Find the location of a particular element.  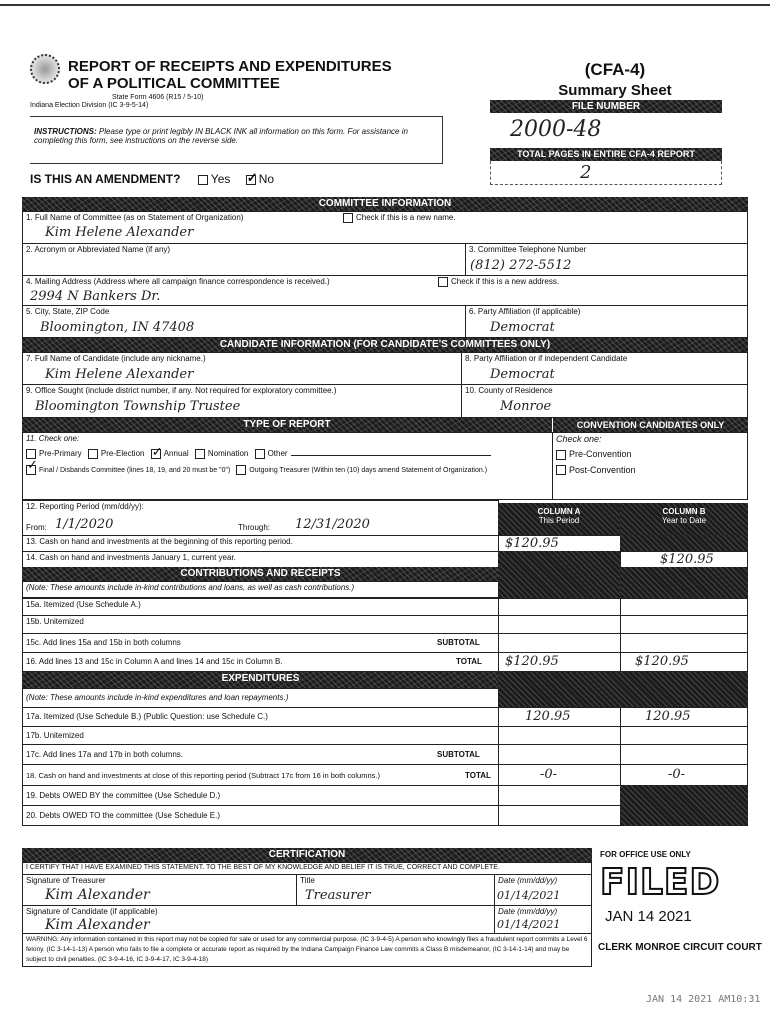

column-b-sub: Year to Date is located at coordinates (684, 520).